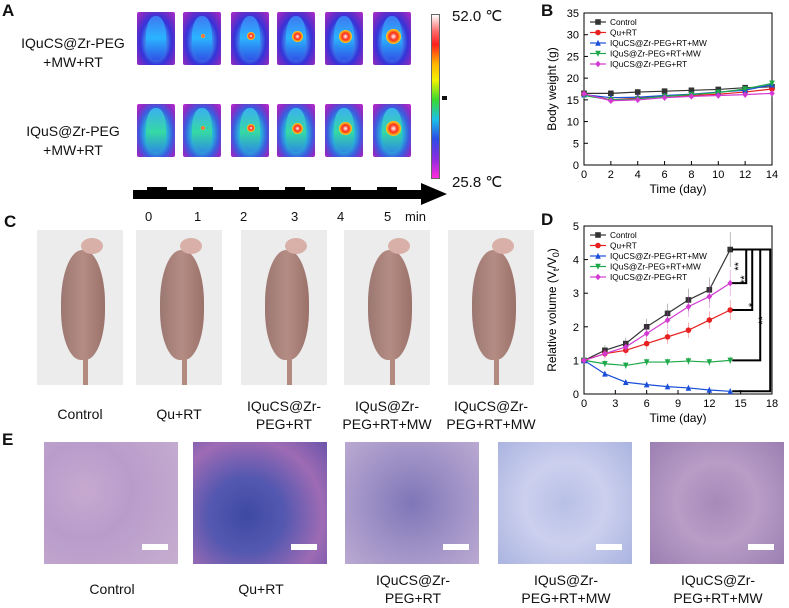 This screenshot has width=789, height=608. I want to click on panel-d-letter: D, so click(547, 219).